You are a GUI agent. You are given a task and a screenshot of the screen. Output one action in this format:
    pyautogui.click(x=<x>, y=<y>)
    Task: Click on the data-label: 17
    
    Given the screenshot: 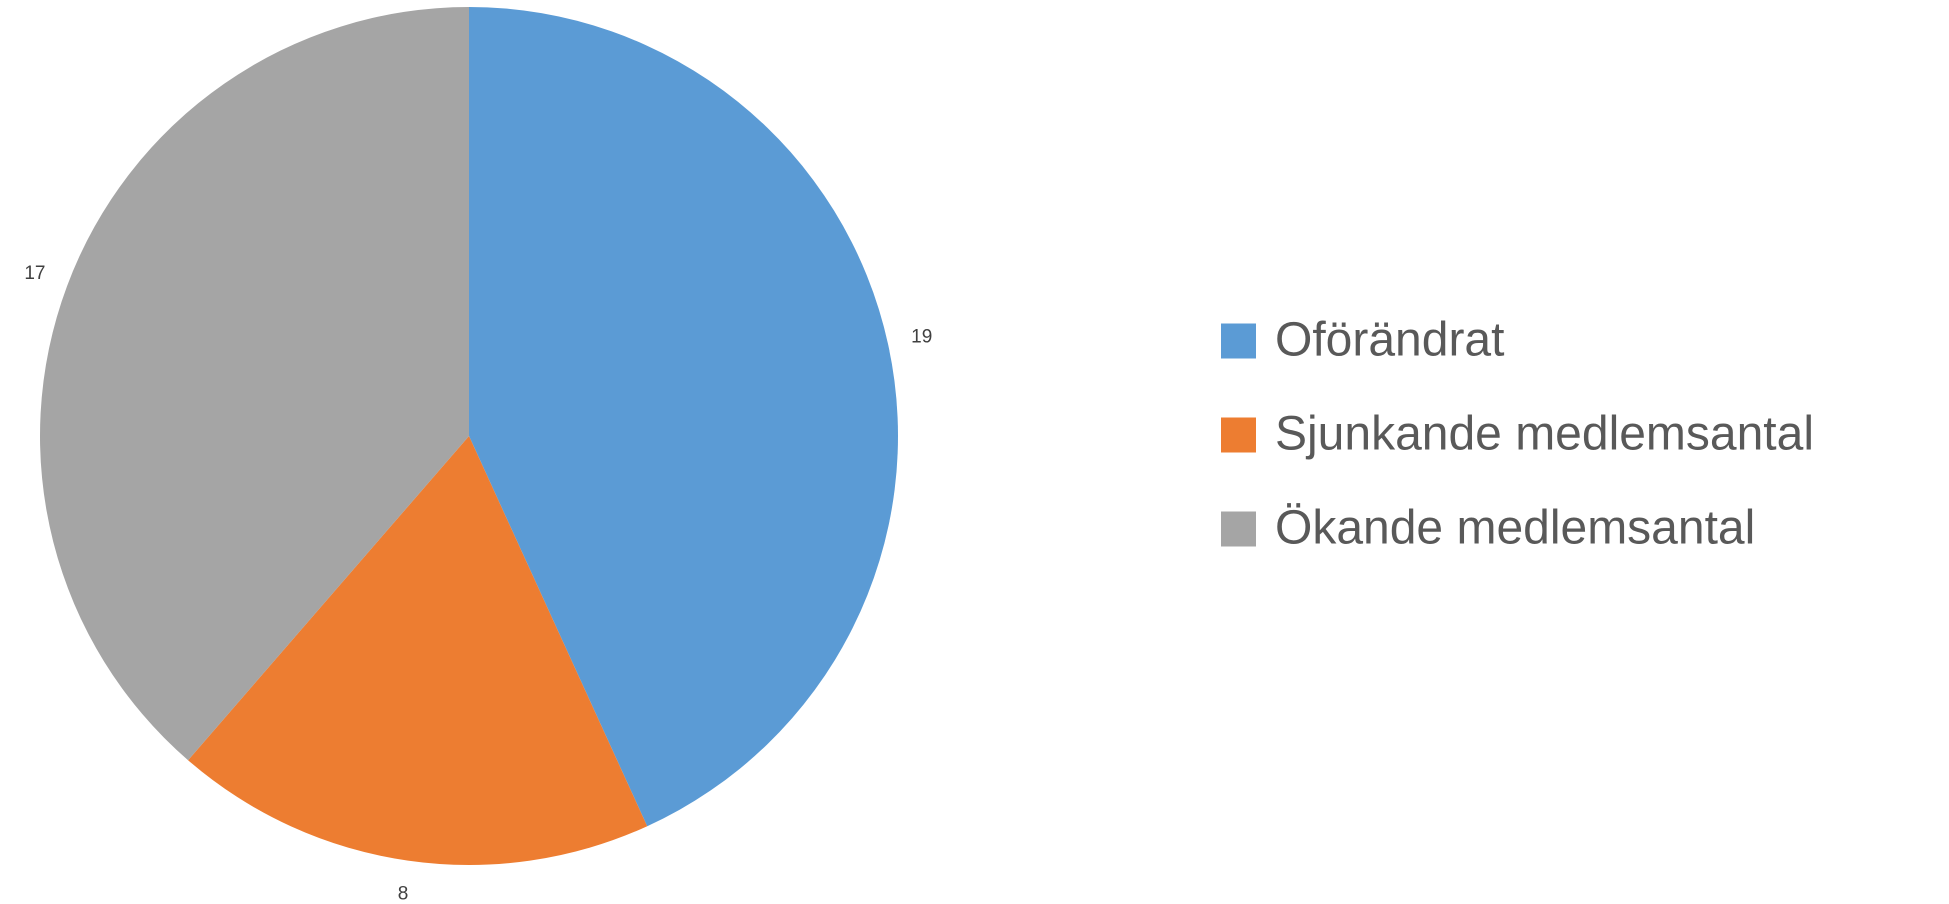 What is the action you would take?
    pyautogui.click(x=34, y=273)
    